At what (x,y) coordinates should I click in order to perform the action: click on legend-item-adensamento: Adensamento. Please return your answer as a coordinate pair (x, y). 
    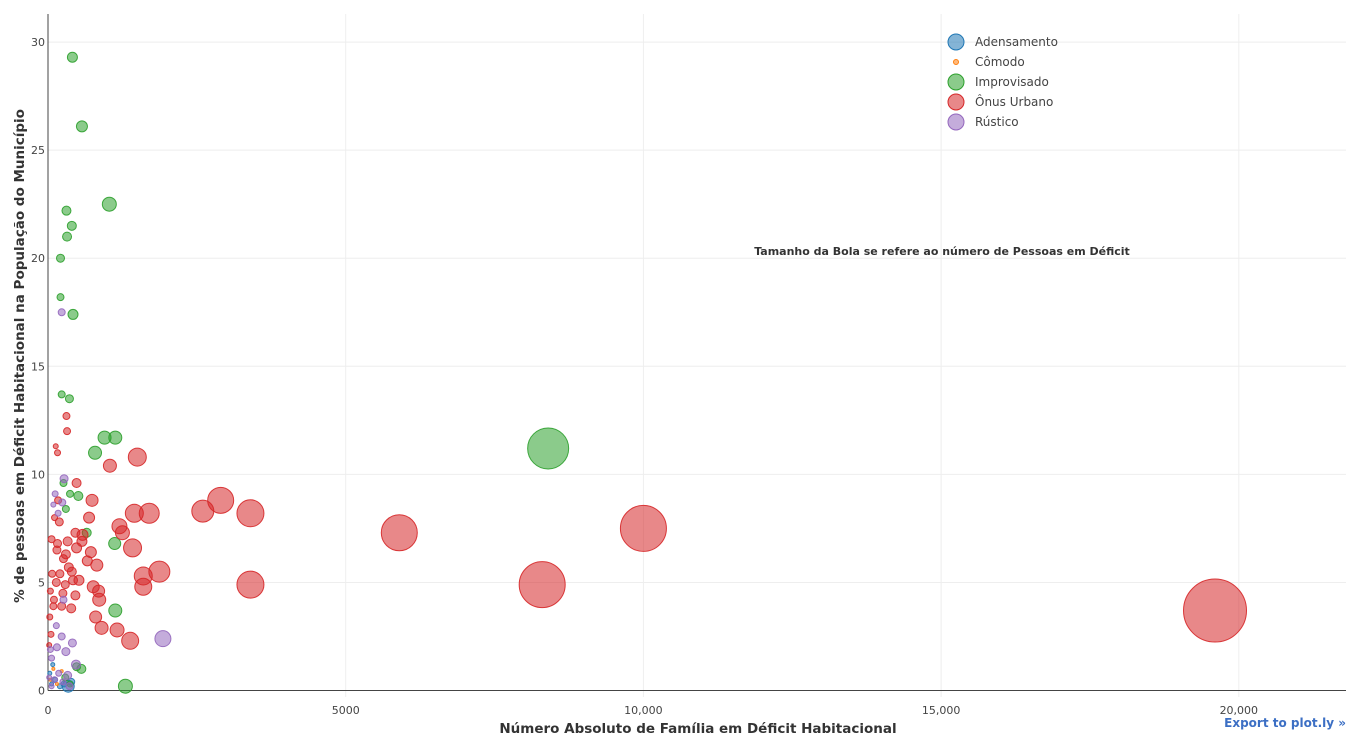
    Looking at the image, I should click on (1002, 42).